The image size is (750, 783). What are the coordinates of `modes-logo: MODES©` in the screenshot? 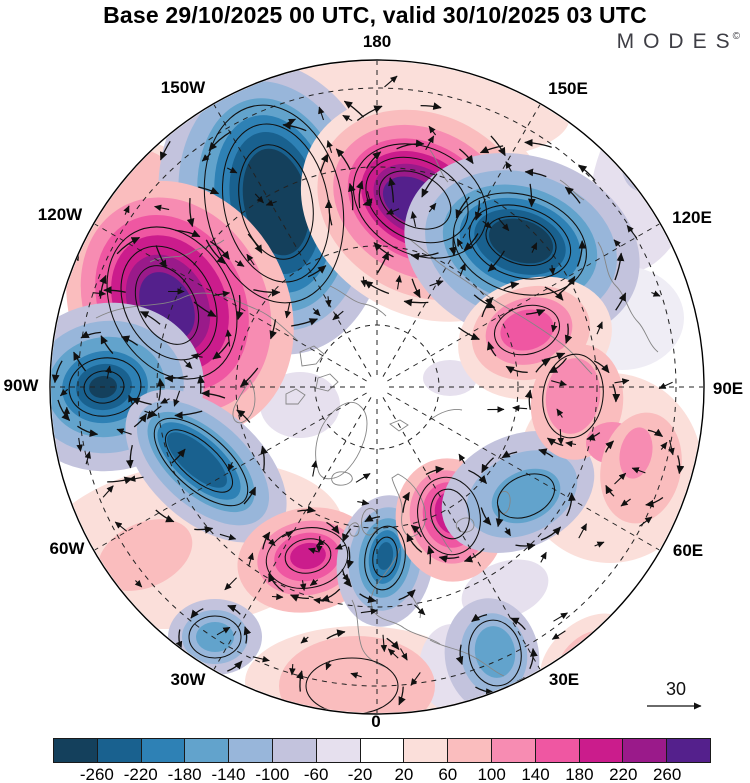 It's located at (678, 42).